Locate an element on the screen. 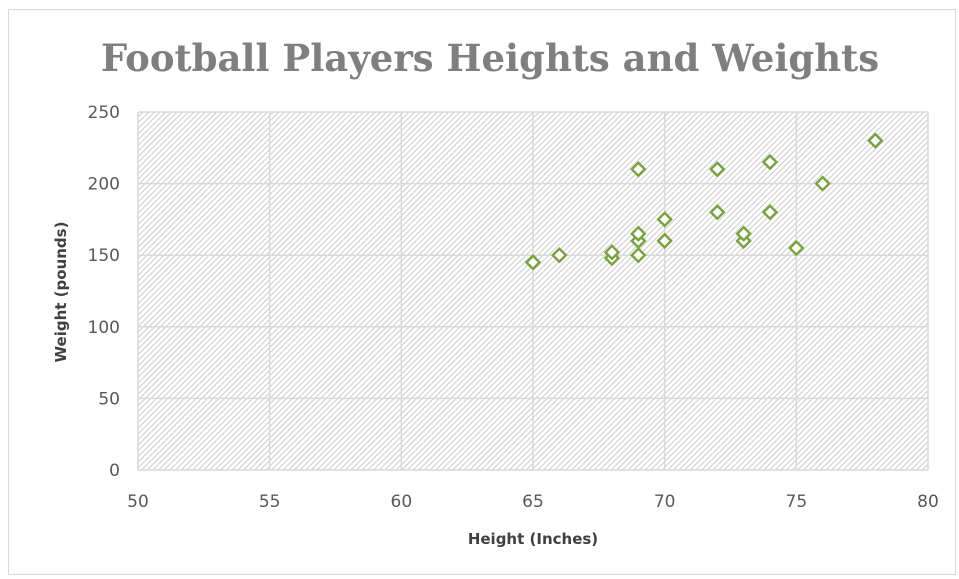 This screenshot has height=579, width=959. chart-title: Football Players Heights and Weights is located at coordinates (490, 58).